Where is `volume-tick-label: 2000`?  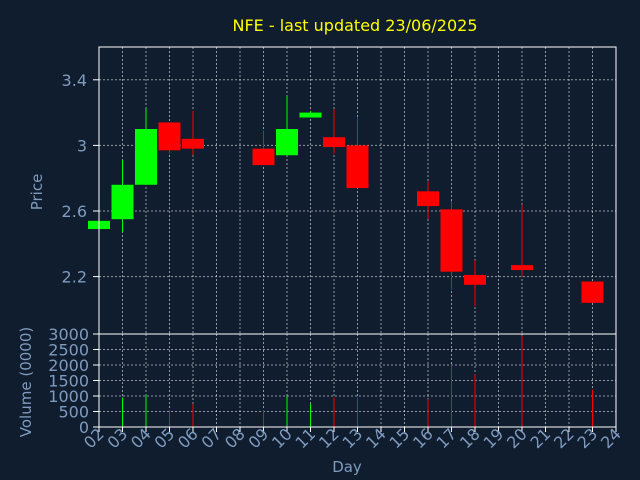
volume-tick-label: 2000 is located at coordinates (68, 365).